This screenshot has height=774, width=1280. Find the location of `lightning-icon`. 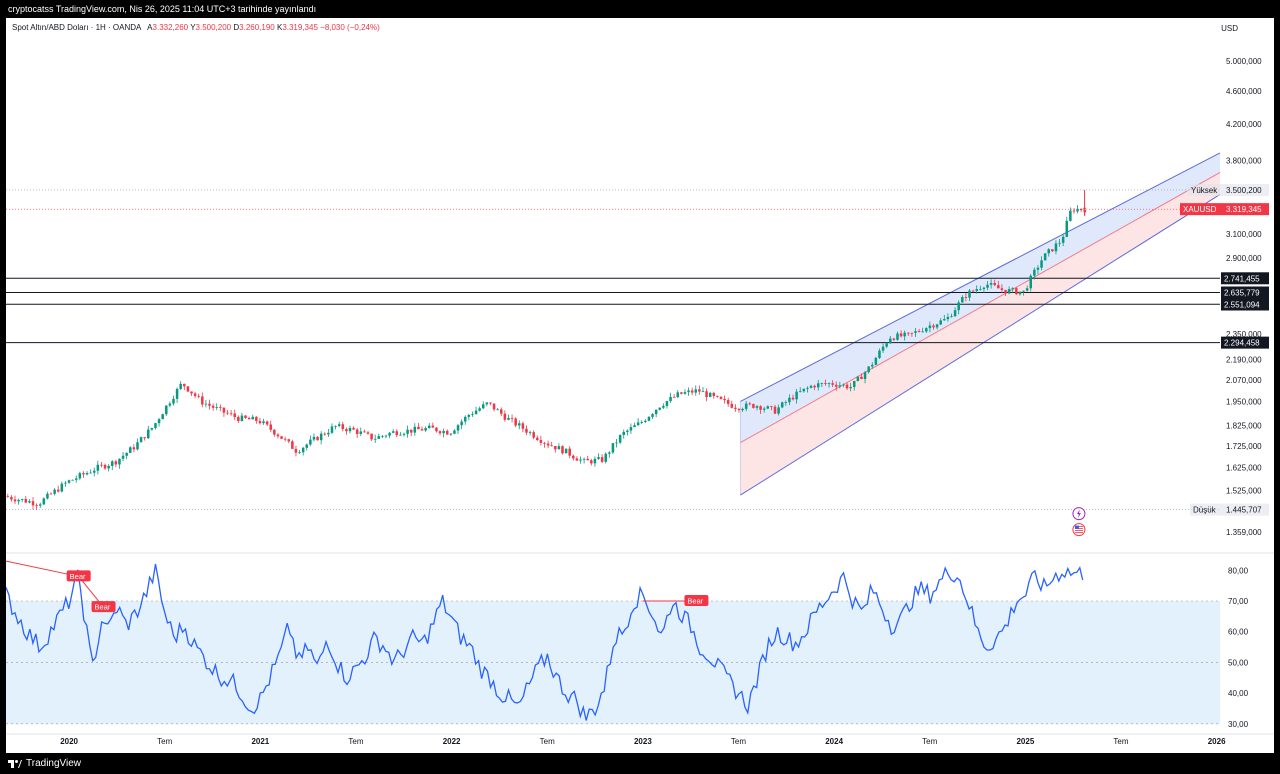

lightning-icon is located at coordinates (1078, 514).